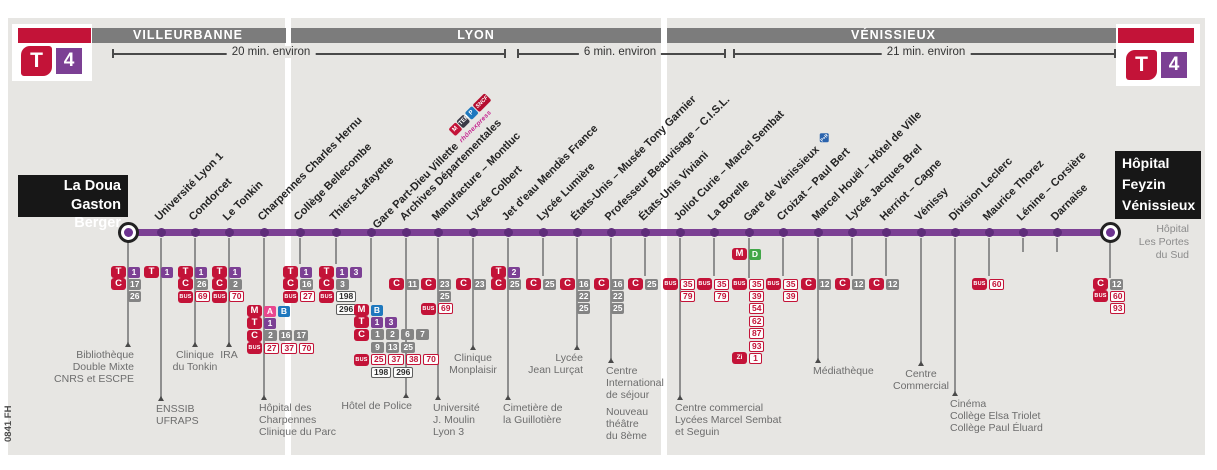 This screenshot has width=1217, height=470. What do you see at coordinates (473, 358) in the screenshot?
I see `place-label-line: Clinique` at bounding box center [473, 358].